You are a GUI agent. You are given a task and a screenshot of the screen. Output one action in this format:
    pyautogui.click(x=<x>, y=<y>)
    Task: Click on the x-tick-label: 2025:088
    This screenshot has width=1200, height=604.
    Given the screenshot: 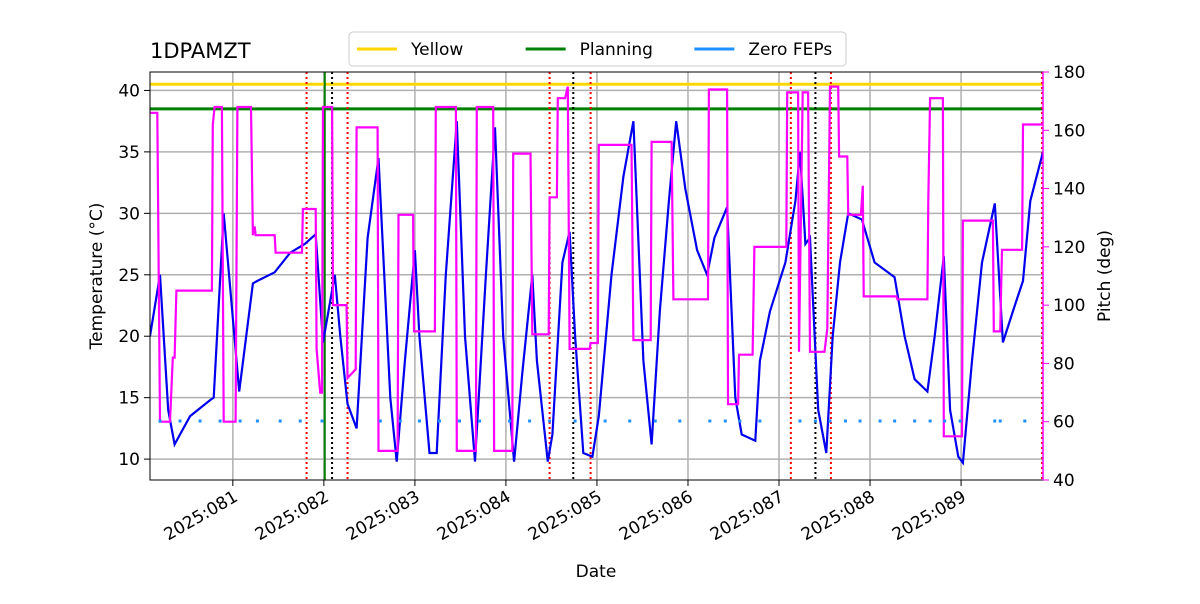 What is the action you would take?
    pyautogui.click(x=838, y=516)
    